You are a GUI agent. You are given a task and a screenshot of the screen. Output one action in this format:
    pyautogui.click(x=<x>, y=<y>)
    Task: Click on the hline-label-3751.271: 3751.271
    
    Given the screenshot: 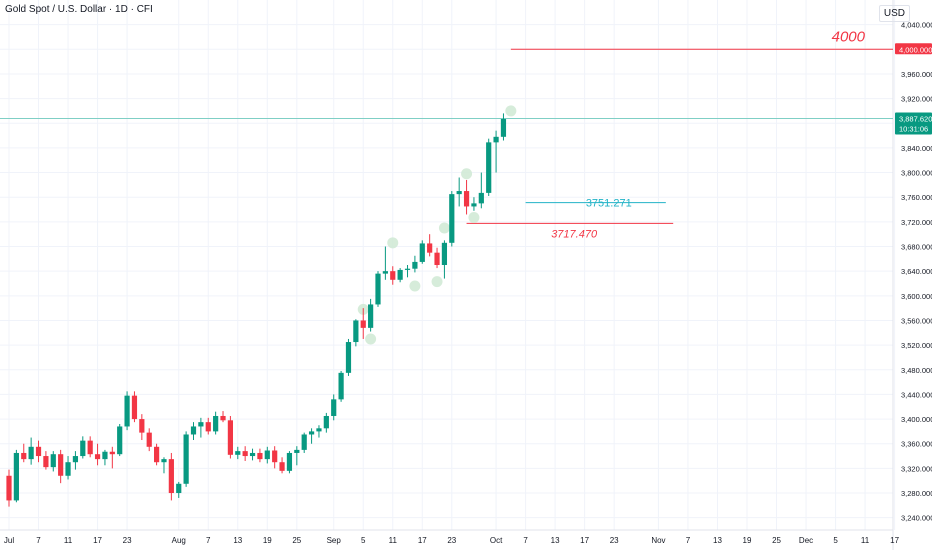 What is the action you would take?
    pyautogui.click(x=609, y=204)
    